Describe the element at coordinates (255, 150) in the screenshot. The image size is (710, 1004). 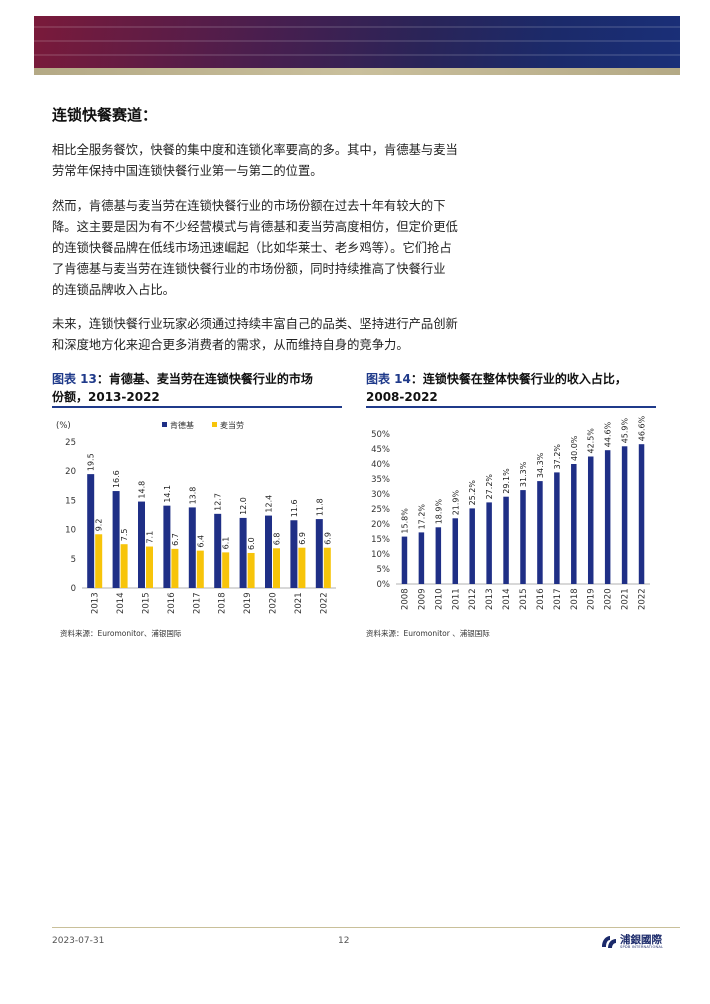
I see `paragraph-line: 相比全服务餐饮，快餐的集中度和连锁化率要高的多。其中，肯德基与麦当` at that location.